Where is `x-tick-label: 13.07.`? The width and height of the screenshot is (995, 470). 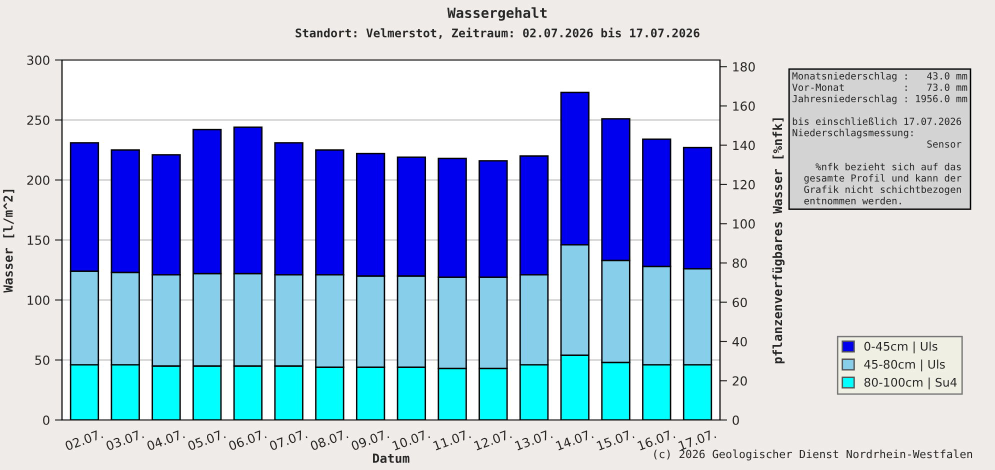 x-tick-label: 13.07. is located at coordinates (533, 440).